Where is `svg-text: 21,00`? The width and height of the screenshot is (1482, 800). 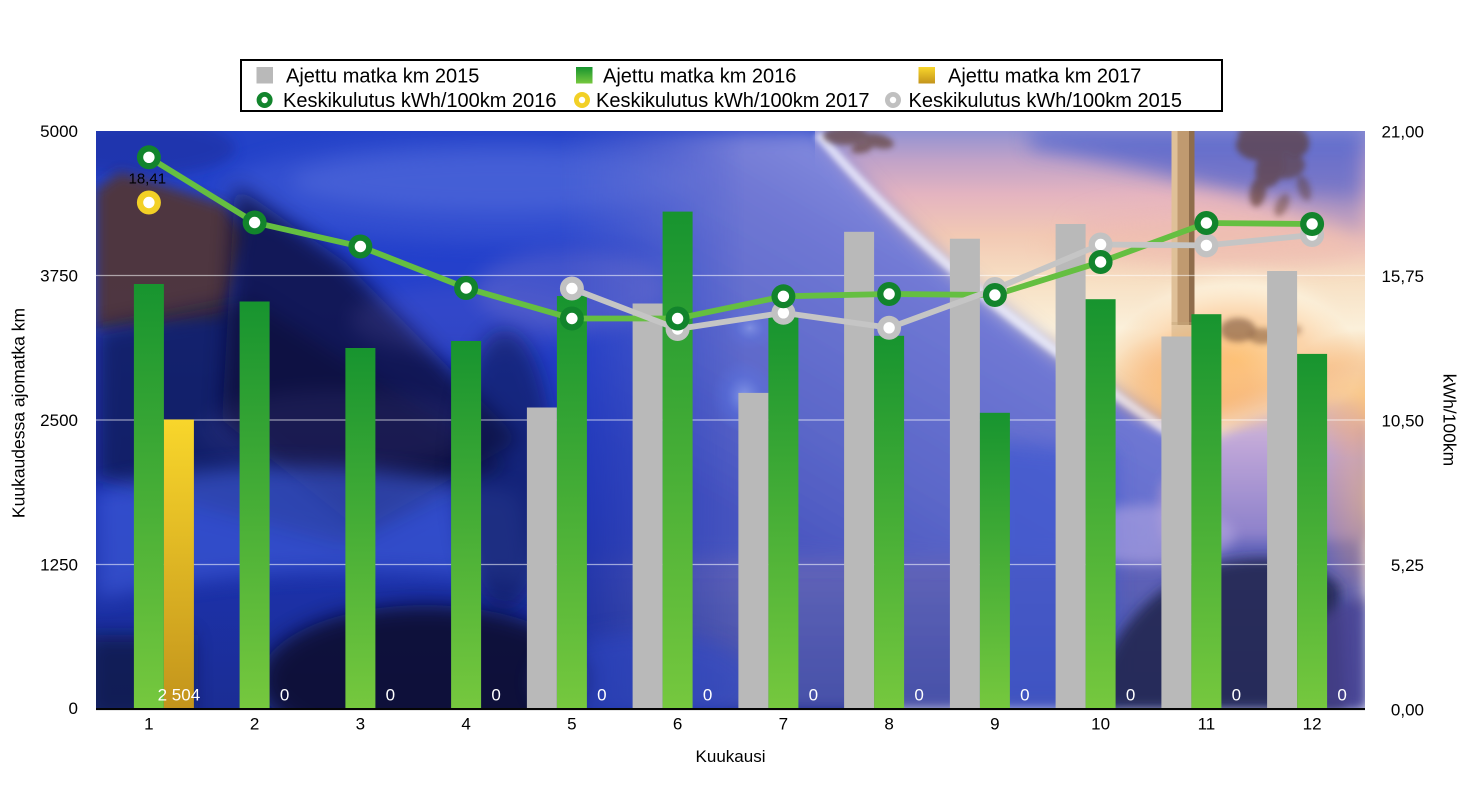
svg-text: 21,00 is located at coordinates (1402, 132).